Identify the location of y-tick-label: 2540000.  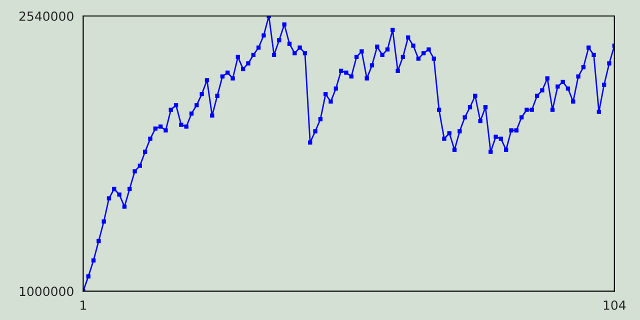
(46, 16).